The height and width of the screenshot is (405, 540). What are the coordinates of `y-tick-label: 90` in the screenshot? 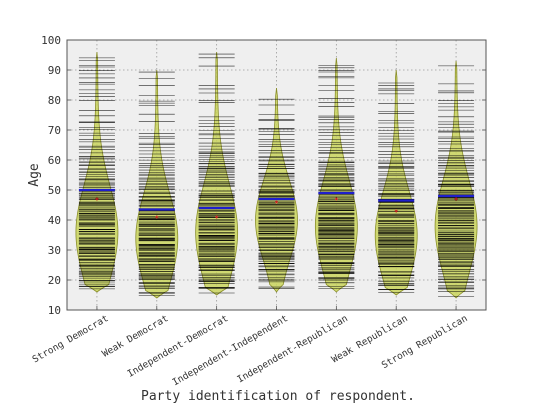 It's located at (54, 70).